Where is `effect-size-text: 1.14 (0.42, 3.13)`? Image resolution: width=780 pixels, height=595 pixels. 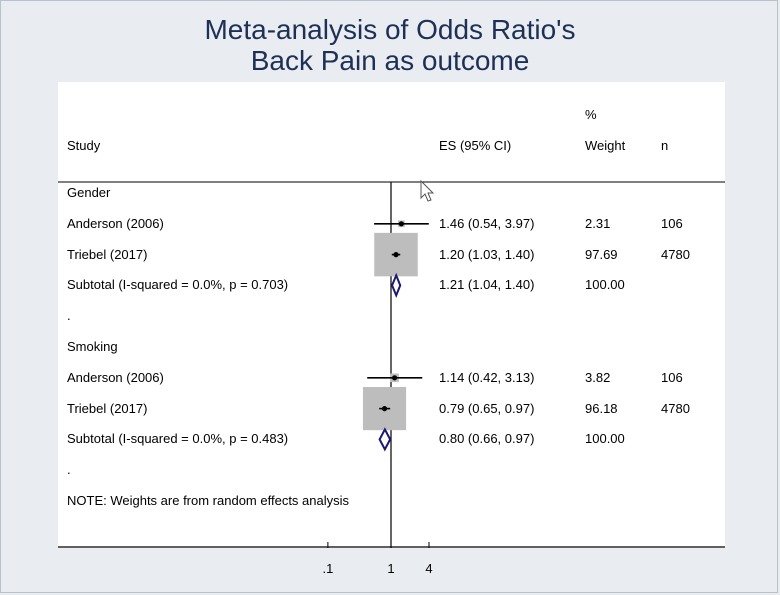 effect-size-text: 1.14 (0.42, 3.13) is located at coordinates (487, 377).